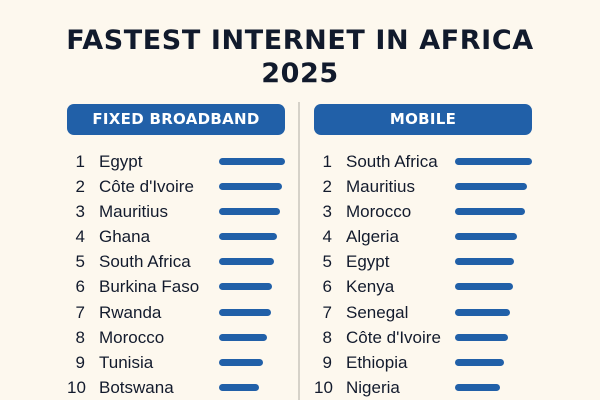 This screenshot has height=400, width=600. Describe the element at coordinates (434, 211) in the screenshot. I see `list-item: 3 Morocco` at that location.